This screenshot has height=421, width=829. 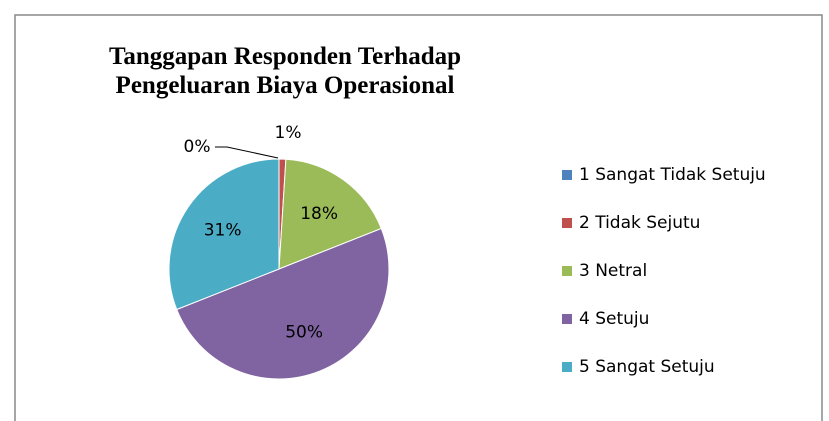 I want to click on data-label: 50%, so click(x=304, y=332).